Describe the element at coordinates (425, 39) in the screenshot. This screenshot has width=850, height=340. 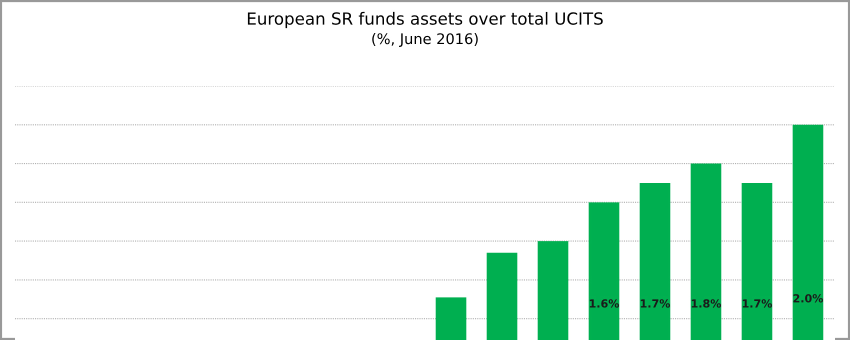
I see `chart-subtitle: (%, June 2016)` at that location.